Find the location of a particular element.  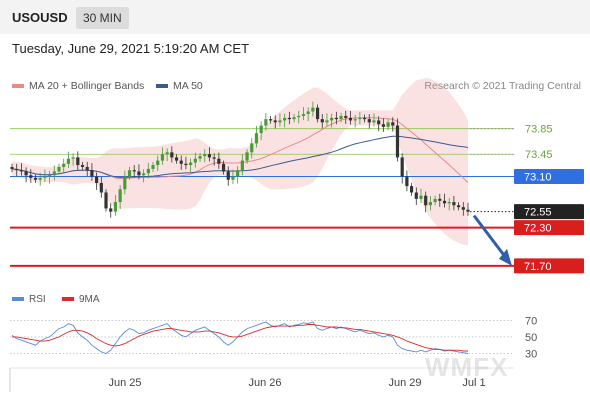

ma9-swatch is located at coordinates (68, 299).